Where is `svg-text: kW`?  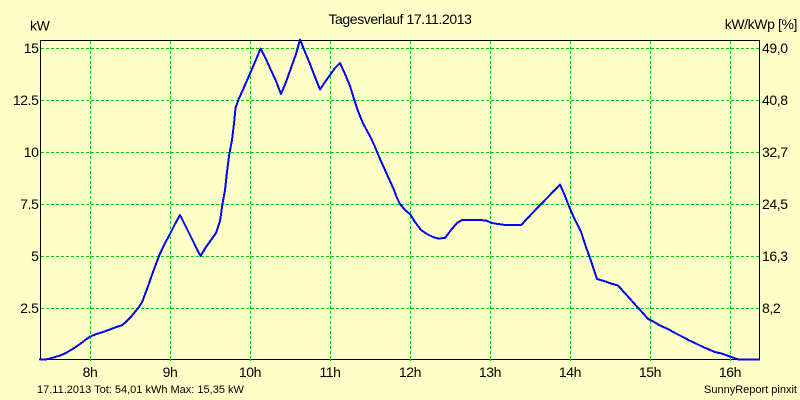 svg-text: kW is located at coordinates (40, 26).